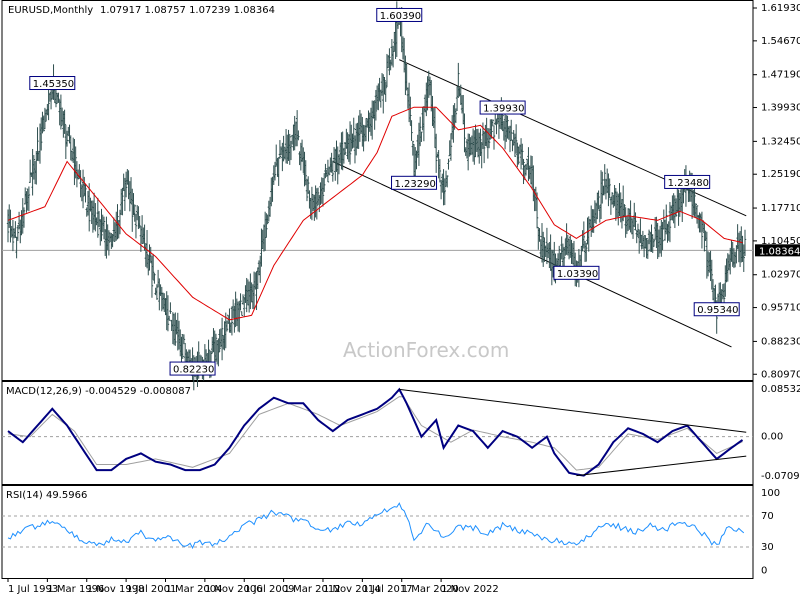  Describe the element at coordinates (116, 589) in the screenshot. I see `time-axis-label: 1 Nov 1998` at that location.